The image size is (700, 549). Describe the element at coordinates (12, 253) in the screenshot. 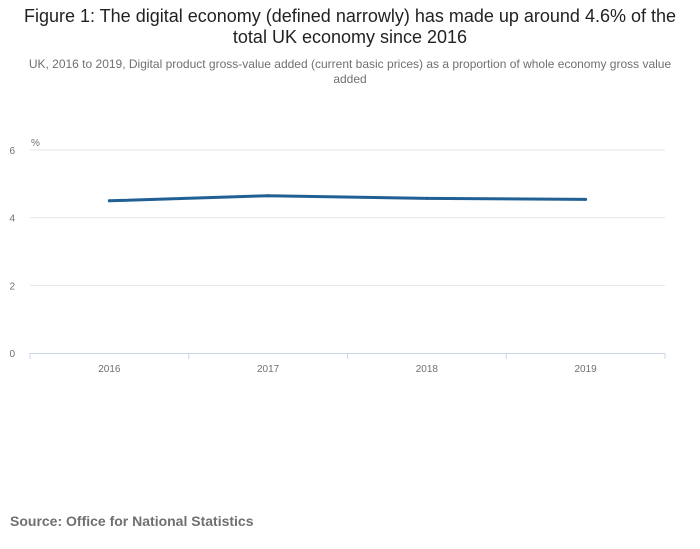

I see `y-tick-labels: 0 2 4 6` at that location.